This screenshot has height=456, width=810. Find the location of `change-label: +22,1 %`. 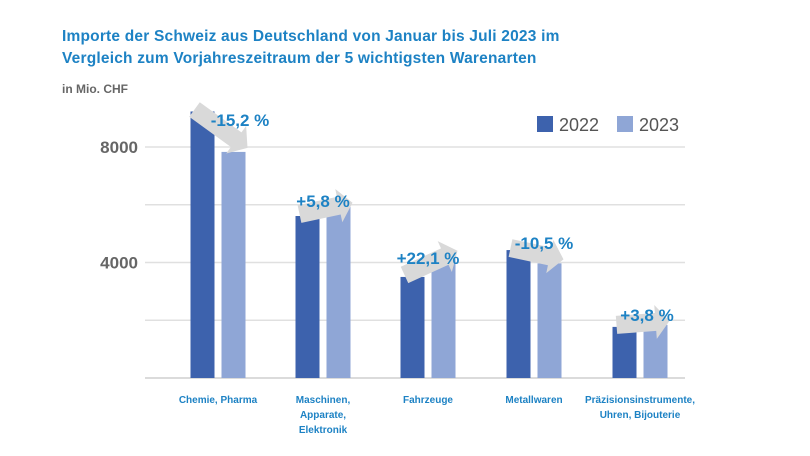

change-label: +22,1 % is located at coordinates (428, 258).